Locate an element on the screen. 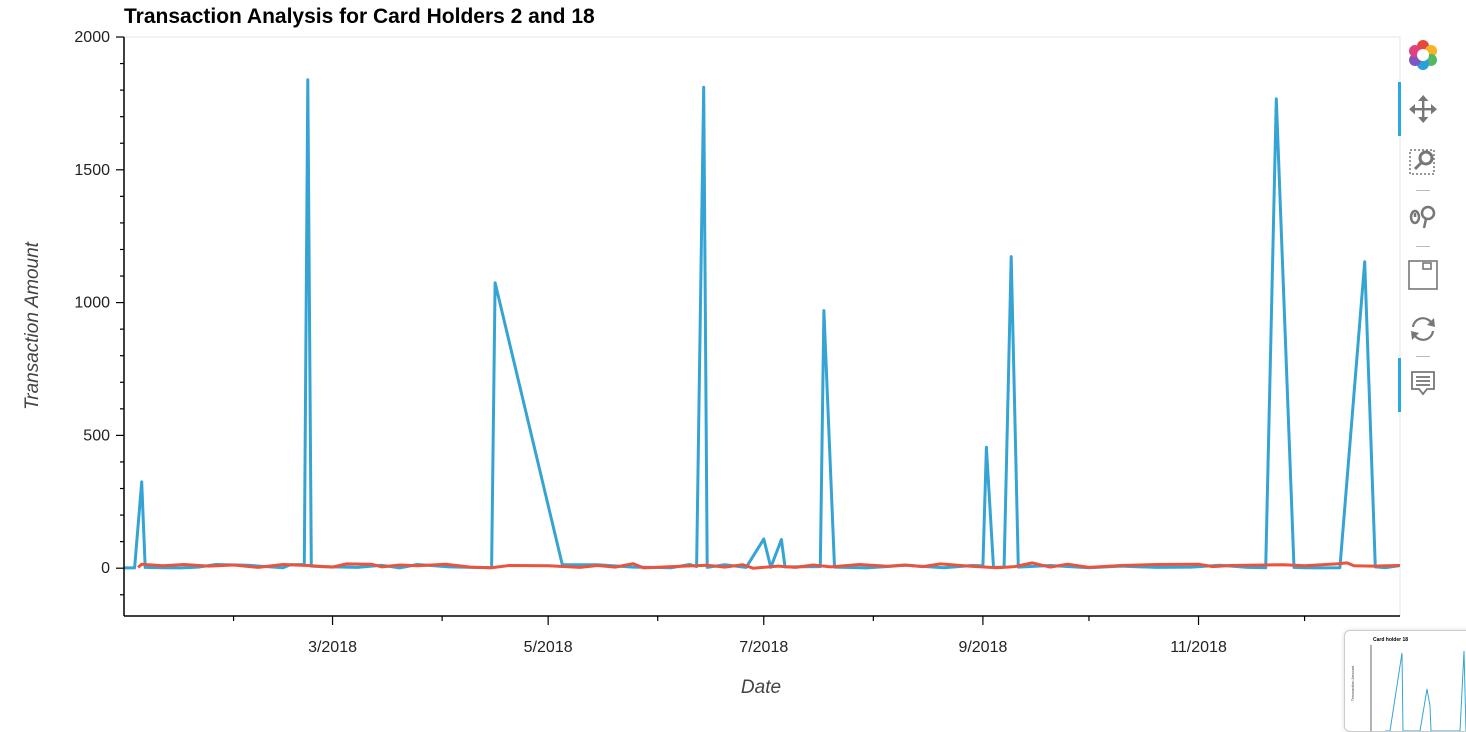  y-axis-label: Transaction Amount is located at coordinates (32, 325).